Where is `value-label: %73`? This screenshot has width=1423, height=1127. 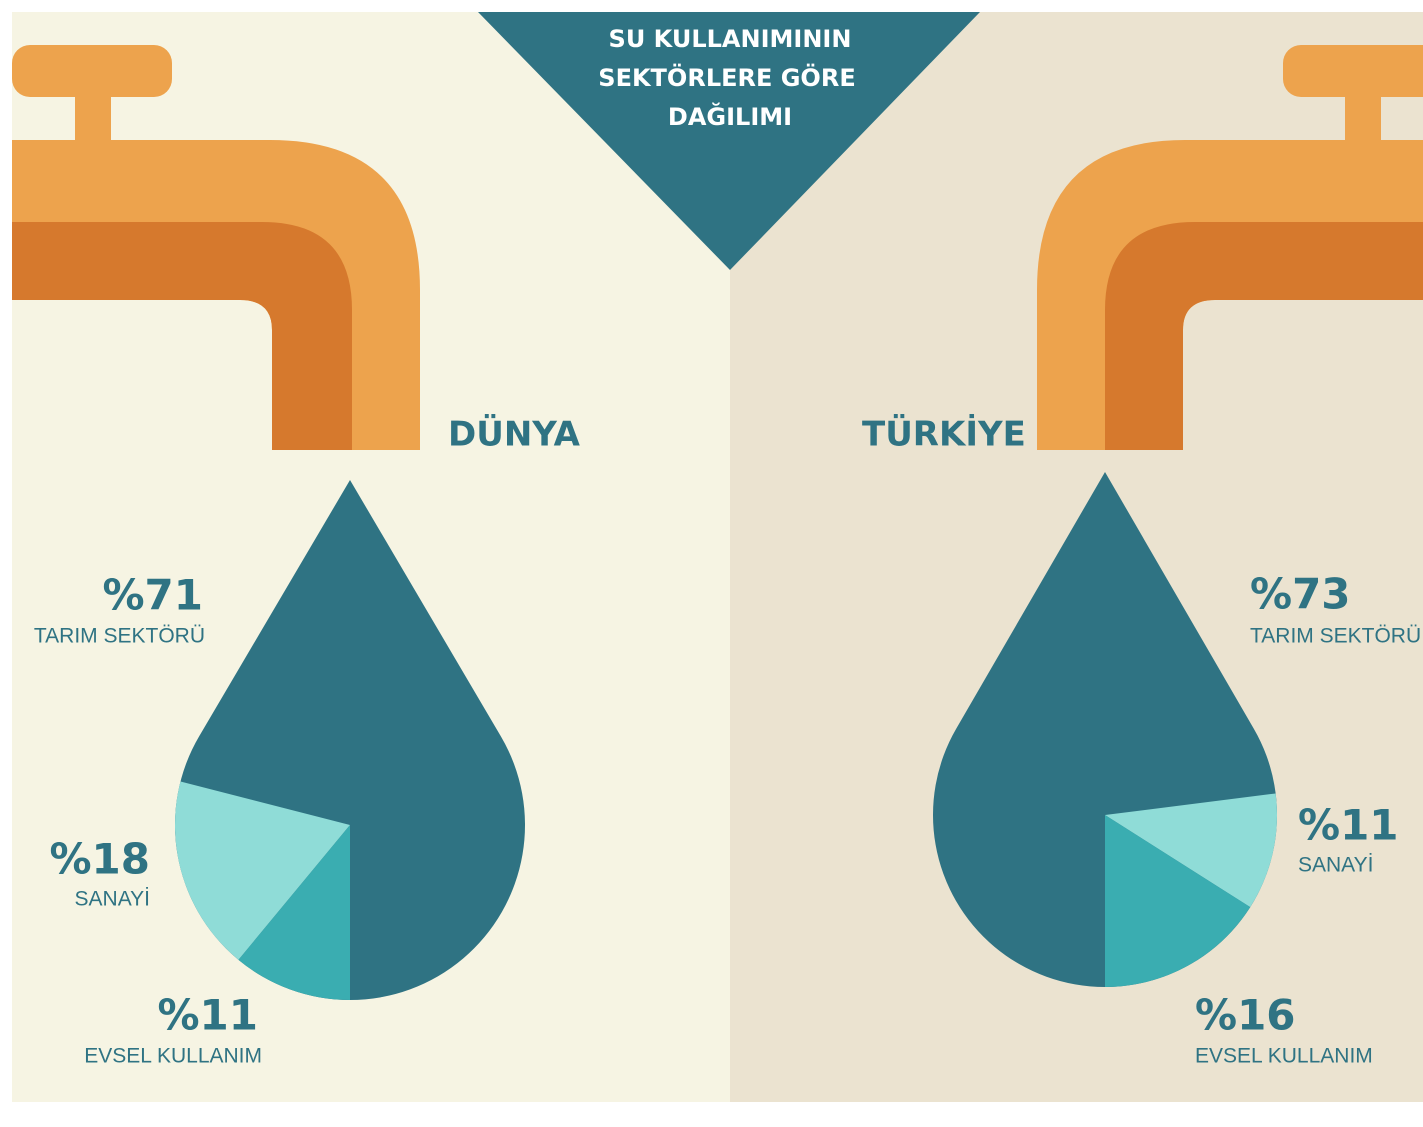
value-label: %73 is located at coordinates (1300, 594).